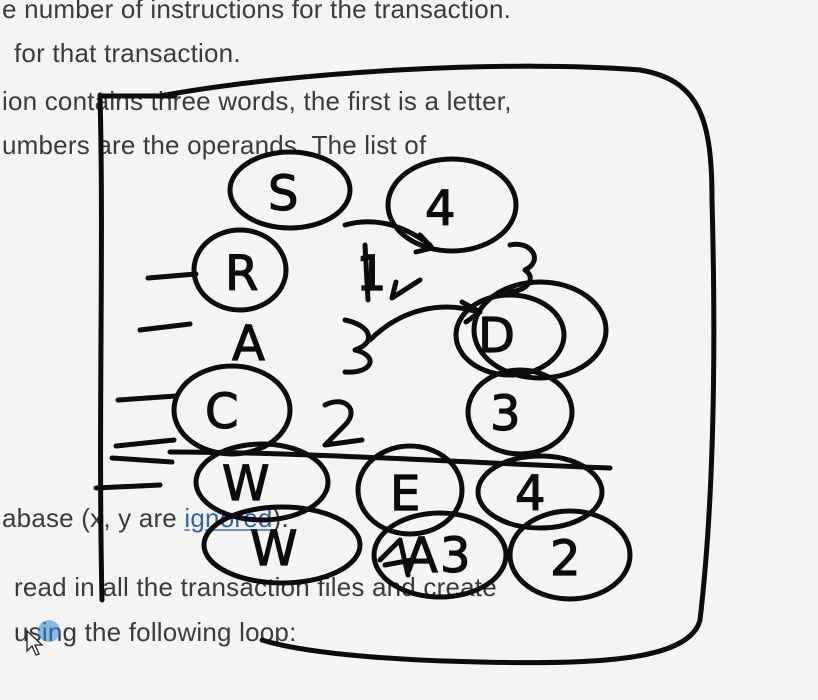 The image size is (818, 700). Describe the element at coordinates (214, 145) in the screenshot. I see `doc-line-4: umbers are the operands. The list of` at that location.